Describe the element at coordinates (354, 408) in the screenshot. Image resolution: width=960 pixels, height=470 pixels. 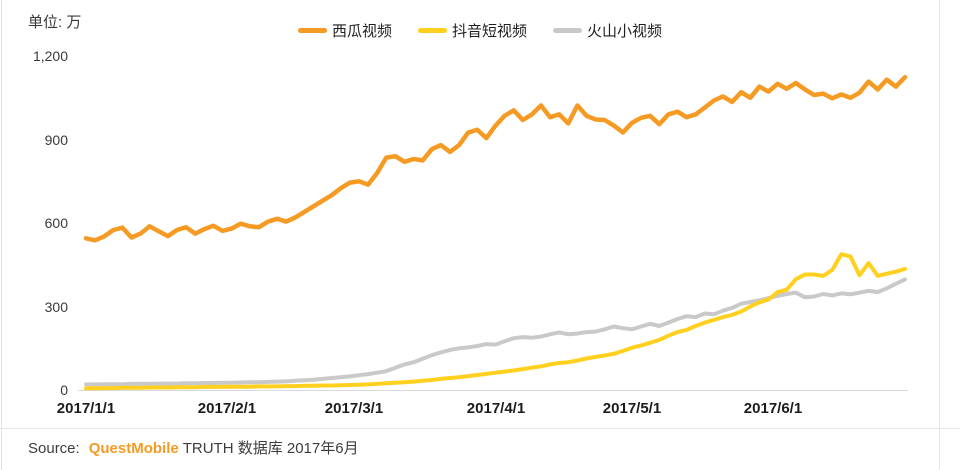
I see `x-tick-mar: 2017/3/1` at that location.